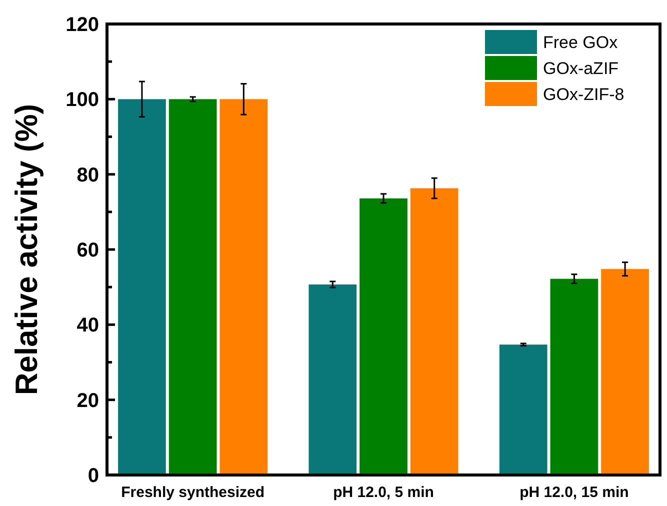  What do you see at coordinates (574, 492) in the screenshot?
I see `x-tick-label: pH 12.0, 15 min` at bounding box center [574, 492].